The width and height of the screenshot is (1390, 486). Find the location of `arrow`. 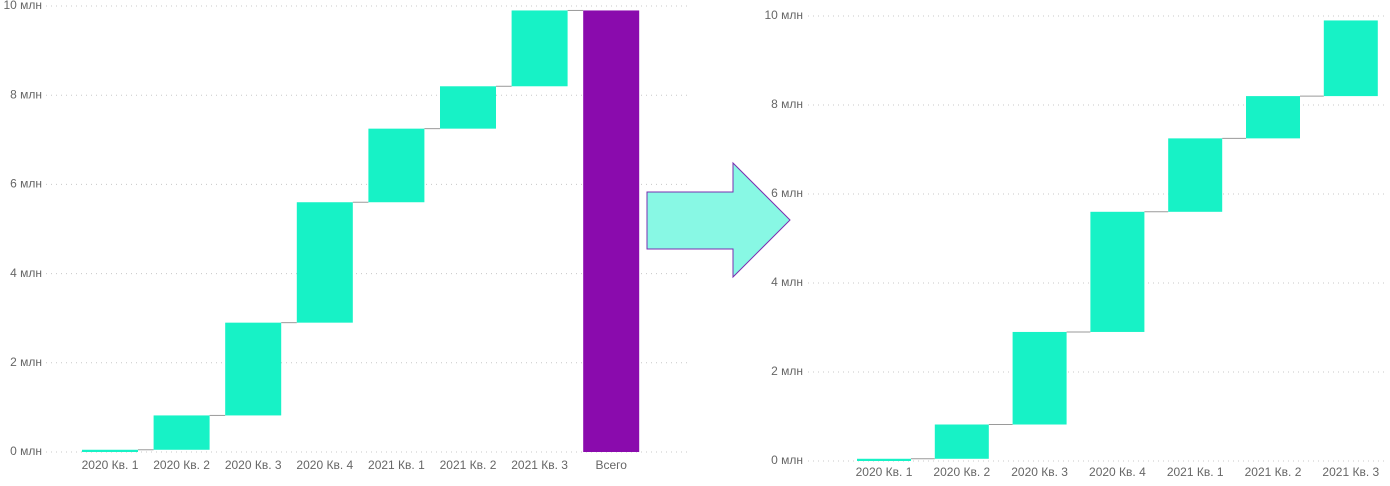

arrow is located at coordinates (718, 220).